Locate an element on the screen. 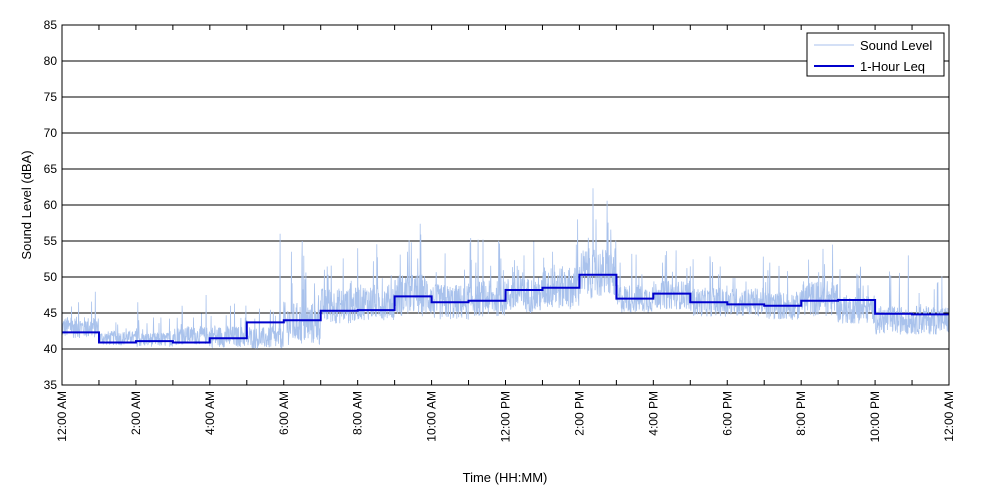 This screenshot has width=1000, height=500. y-tick-label: 35 is located at coordinates (51, 385).